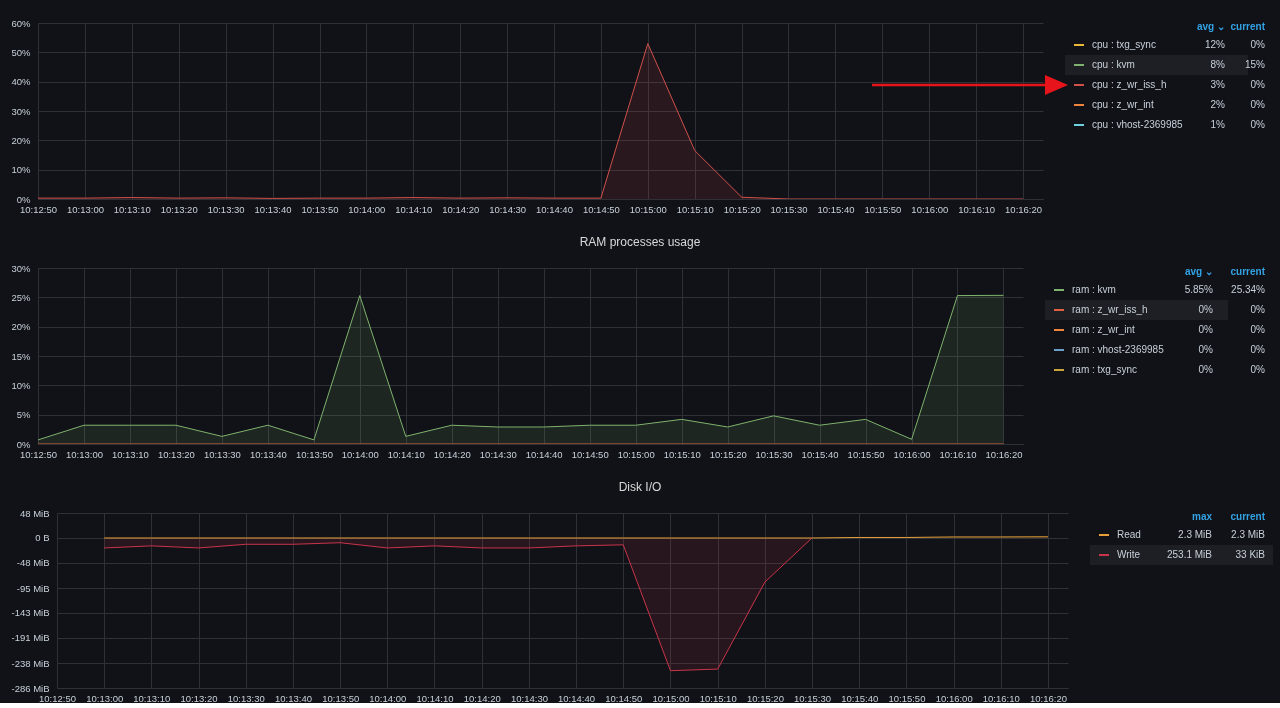  Describe the element at coordinates (42, 538) in the screenshot. I see `y-tick-label: 0 B` at that location.